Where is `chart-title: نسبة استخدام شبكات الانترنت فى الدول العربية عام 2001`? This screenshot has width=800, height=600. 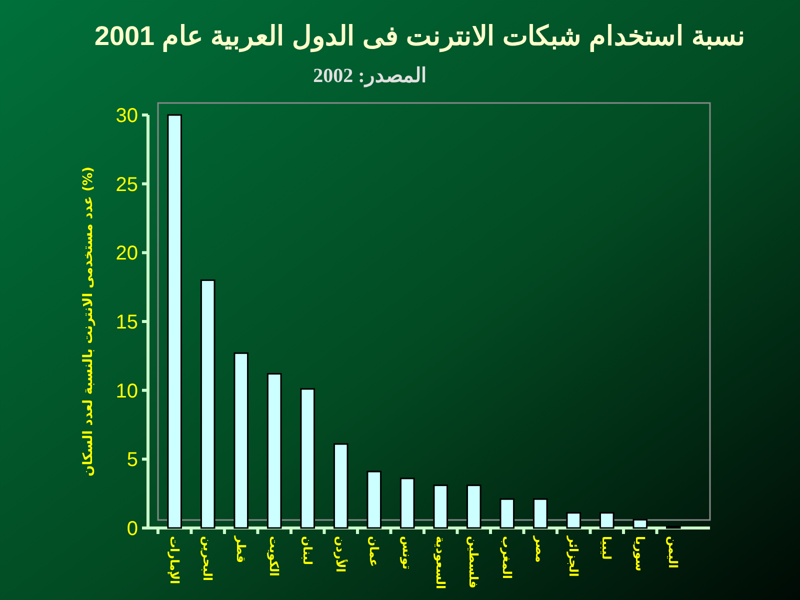
chart-title: نسبة استخدام شبكات الانترنت فى الدول العربية عام 2001 is located at coordinates (420, 37).